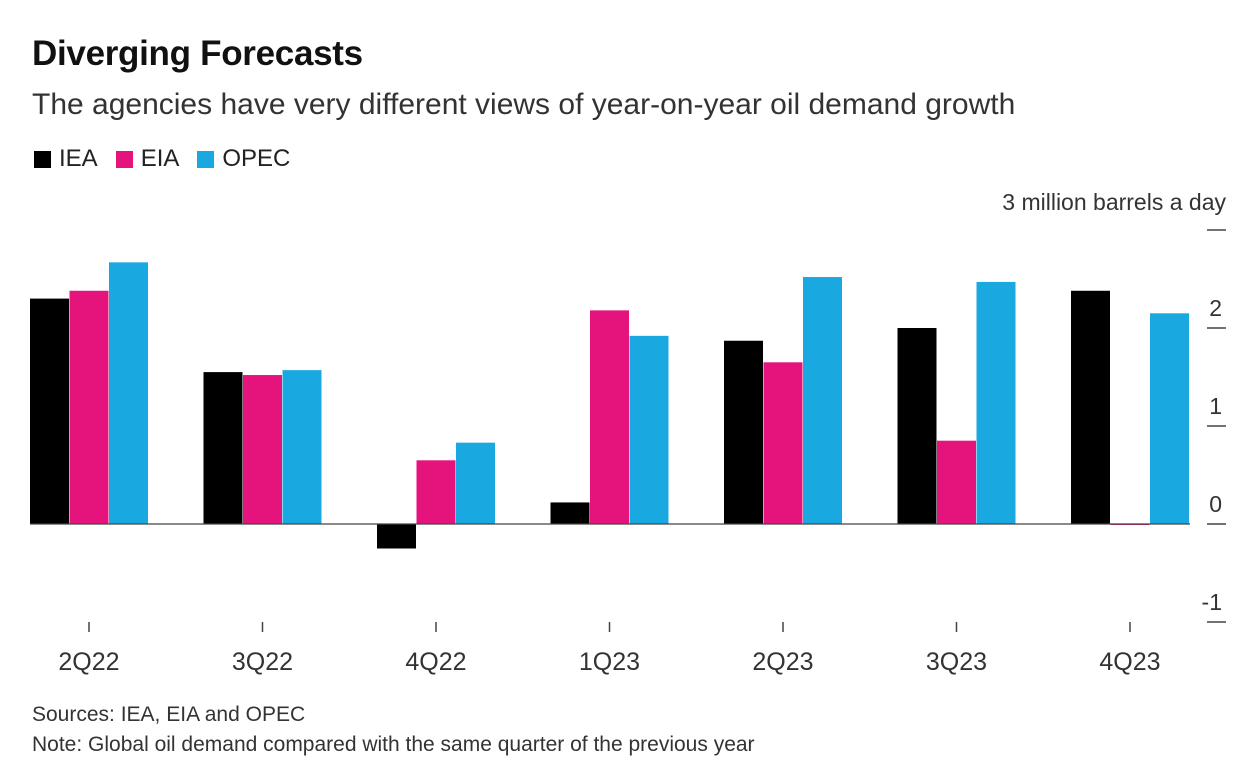 The width and height of the screenshot is (1260, 766). What do you see at coordinates (88, 662) in the screenshot?
I see `x-tick-label: 2Q22` at bounding box center [88, 662].